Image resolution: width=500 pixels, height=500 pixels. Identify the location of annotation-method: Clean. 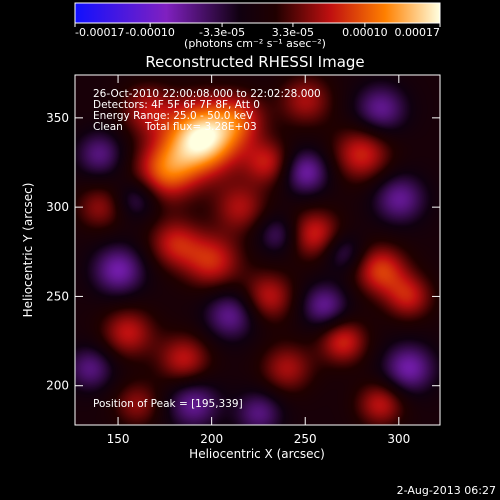
(108, 127).